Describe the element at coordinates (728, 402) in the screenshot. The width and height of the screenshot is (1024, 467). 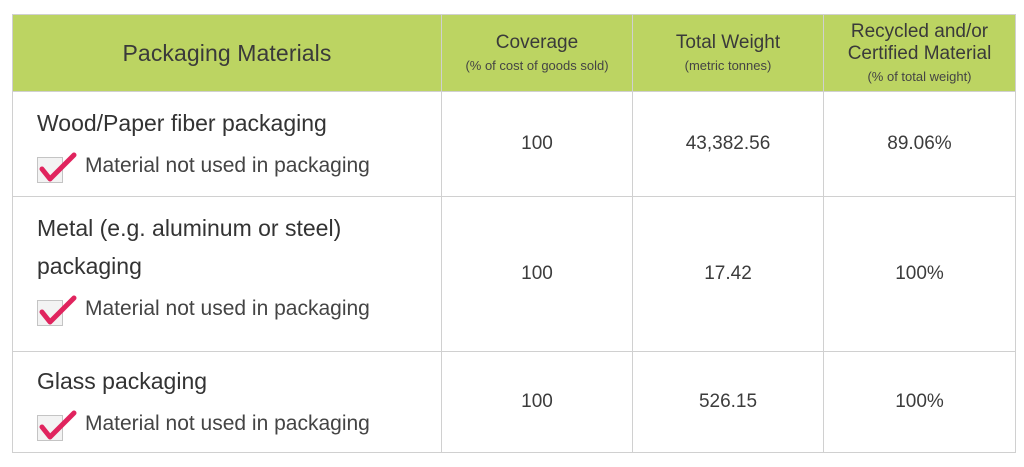
I see `weight-cell: 526.15` at that location.